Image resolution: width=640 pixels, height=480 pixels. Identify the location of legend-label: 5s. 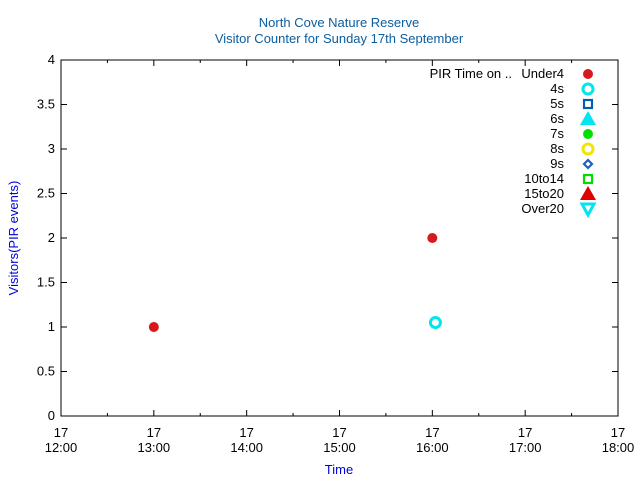
(557, 103).